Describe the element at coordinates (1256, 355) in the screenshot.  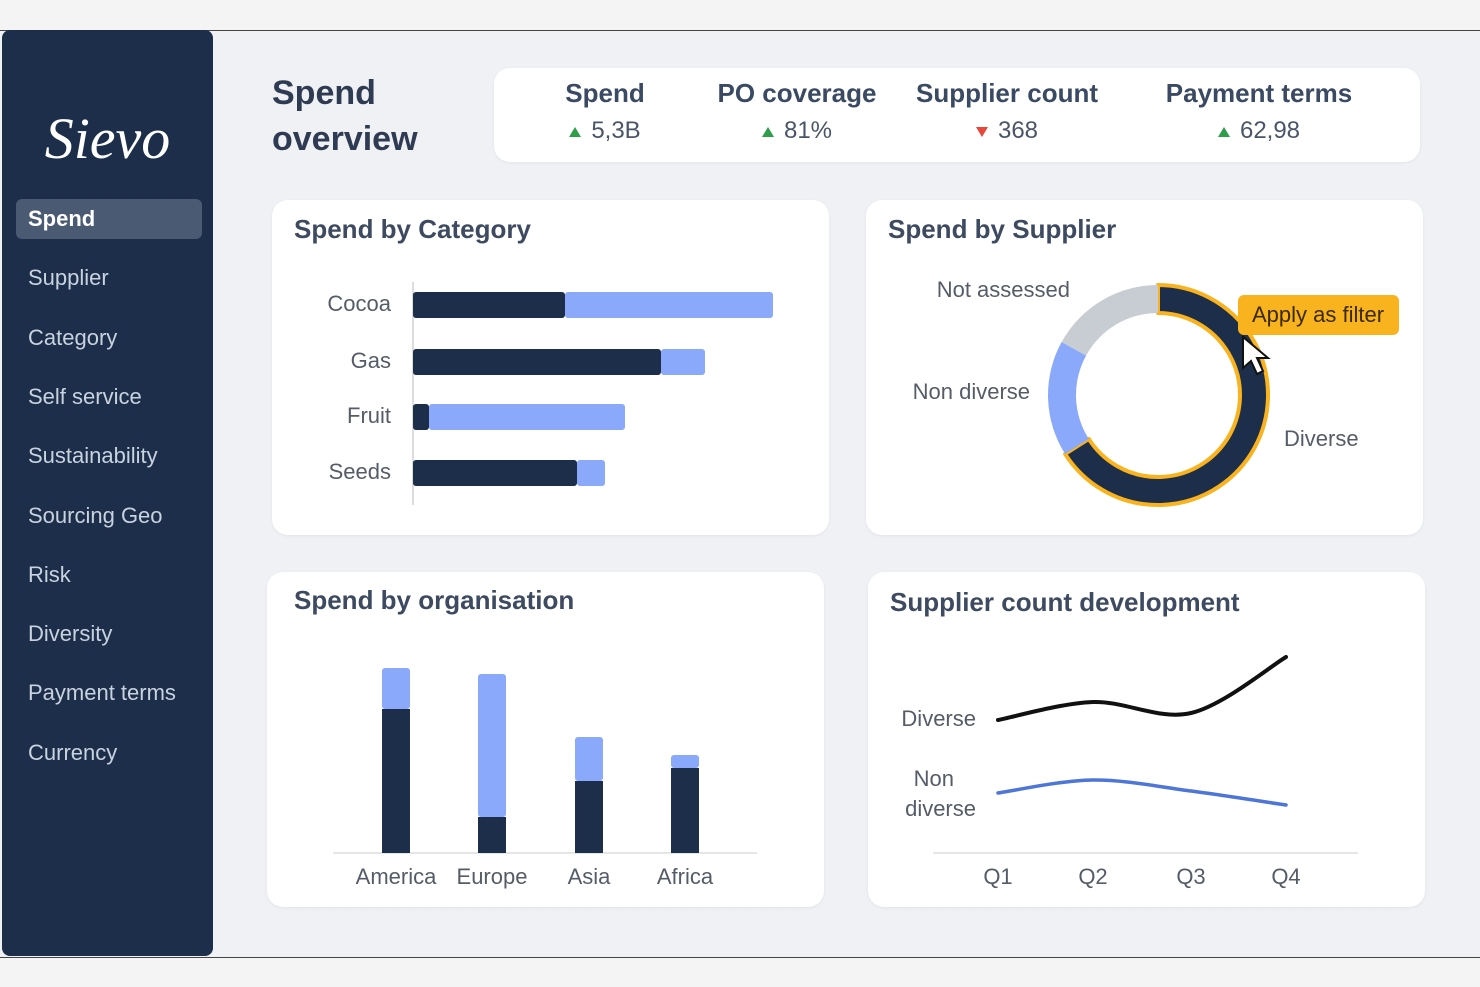
I see `cursor` at that location.